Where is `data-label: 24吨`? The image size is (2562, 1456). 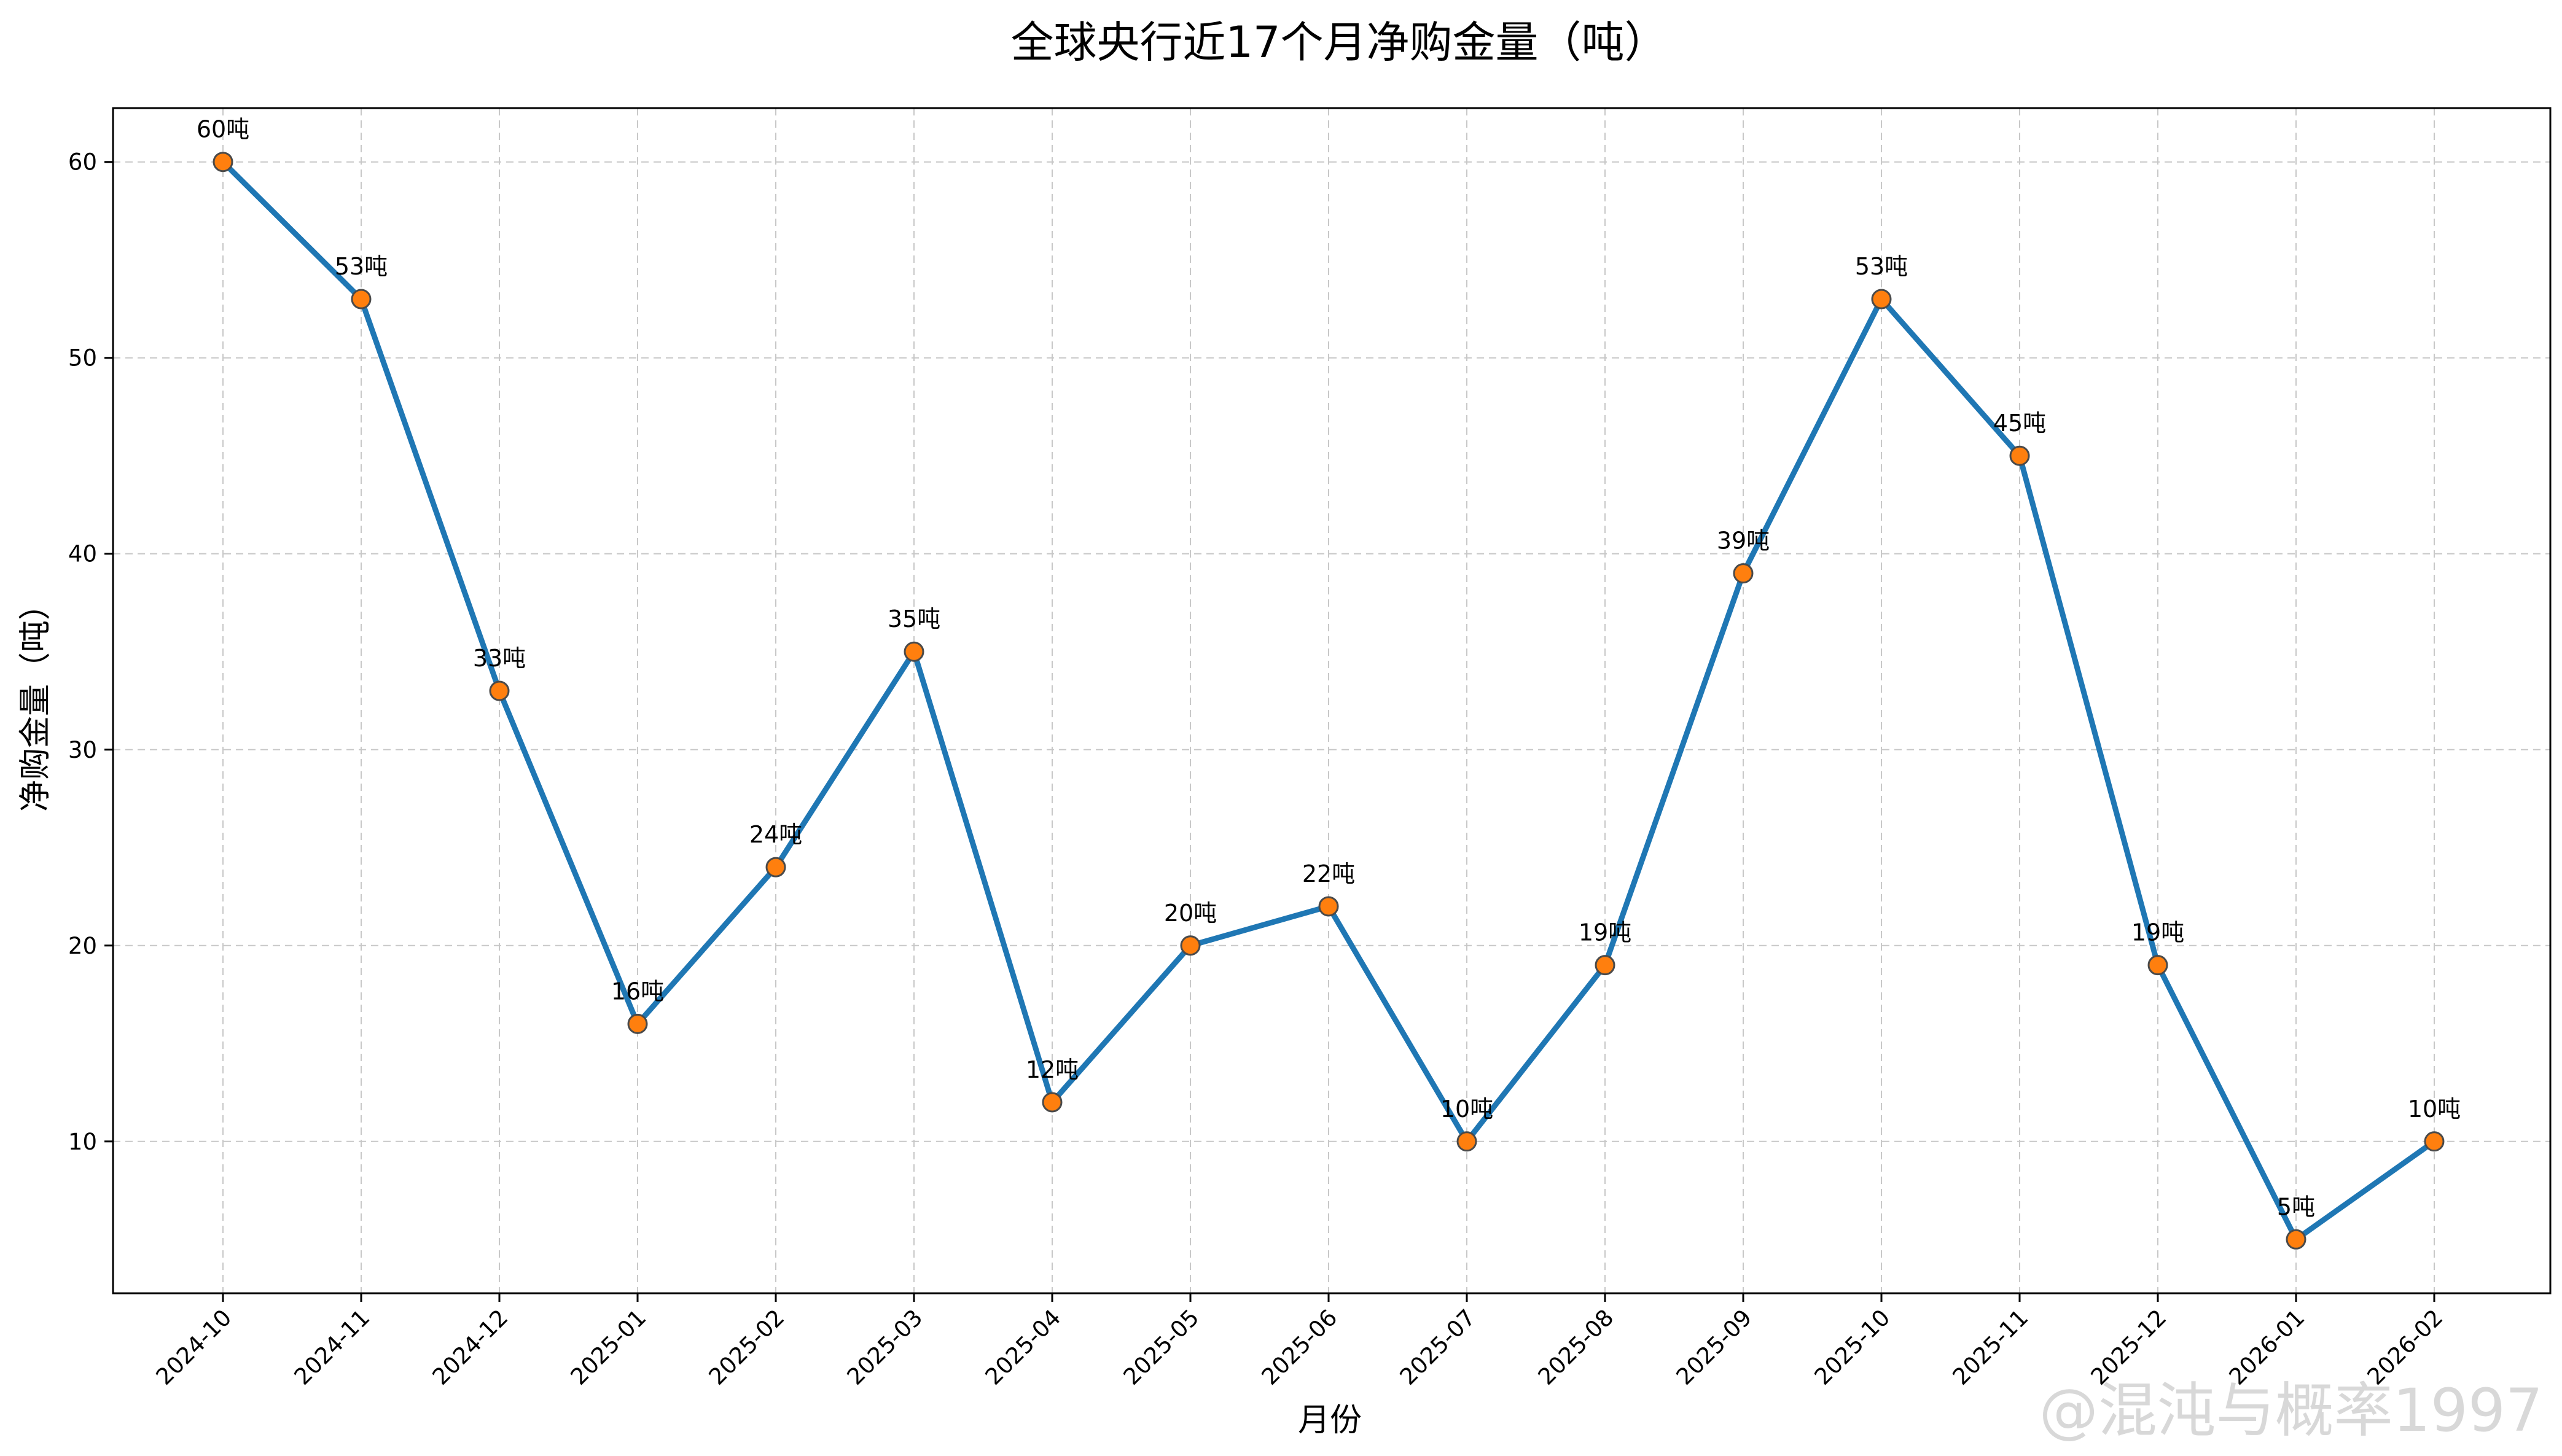 data-label: 24吨 is located at coordinates (775, 834).